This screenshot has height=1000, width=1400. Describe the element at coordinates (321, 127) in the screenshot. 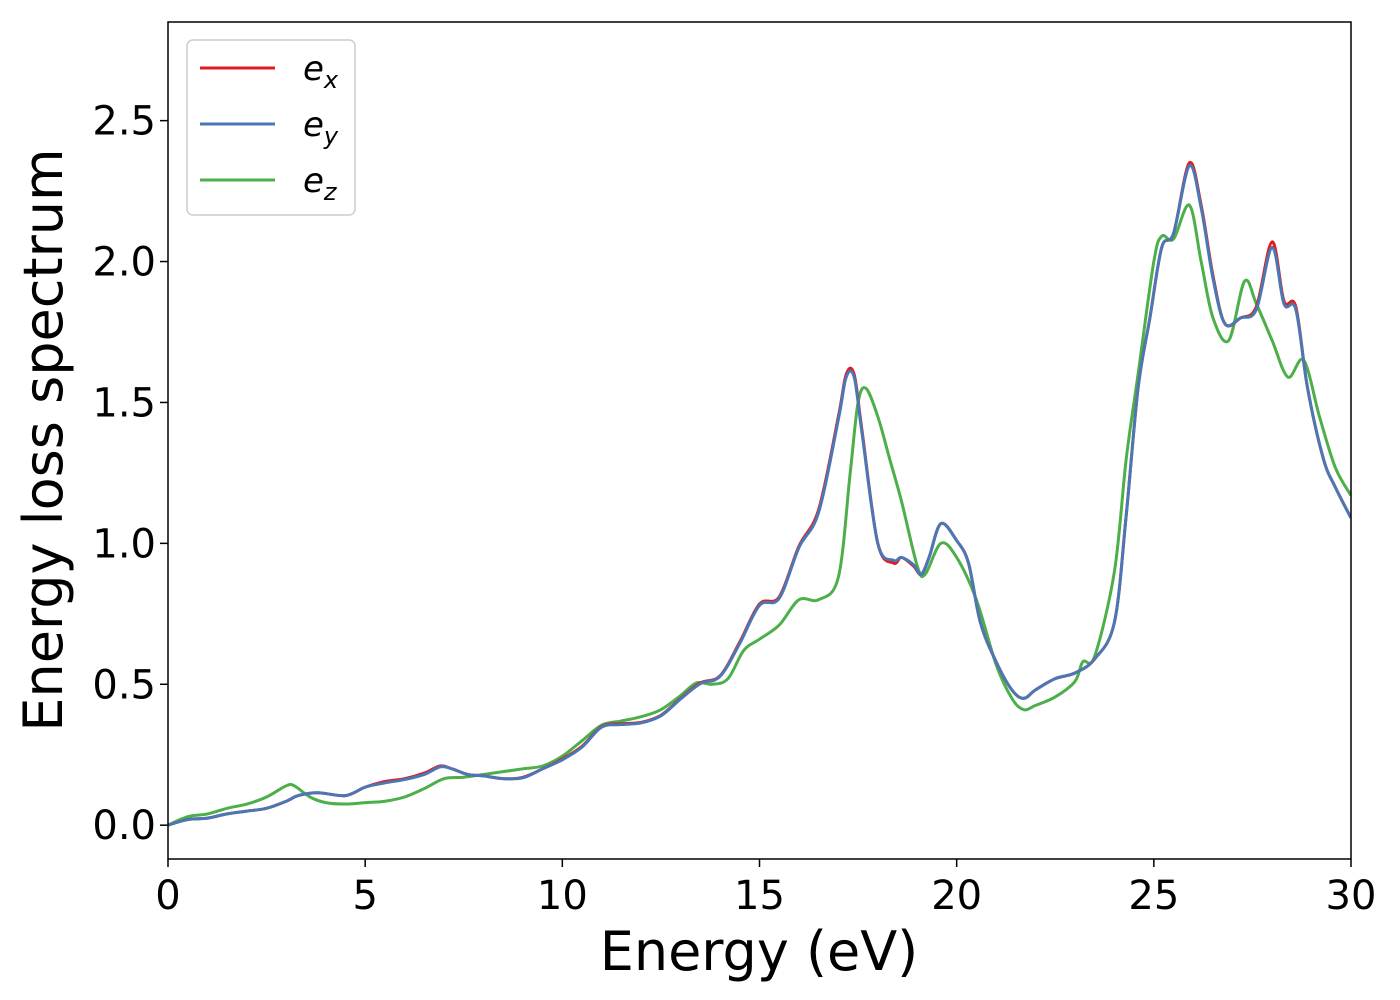

I see `legend-label-ey: ey` at that location.